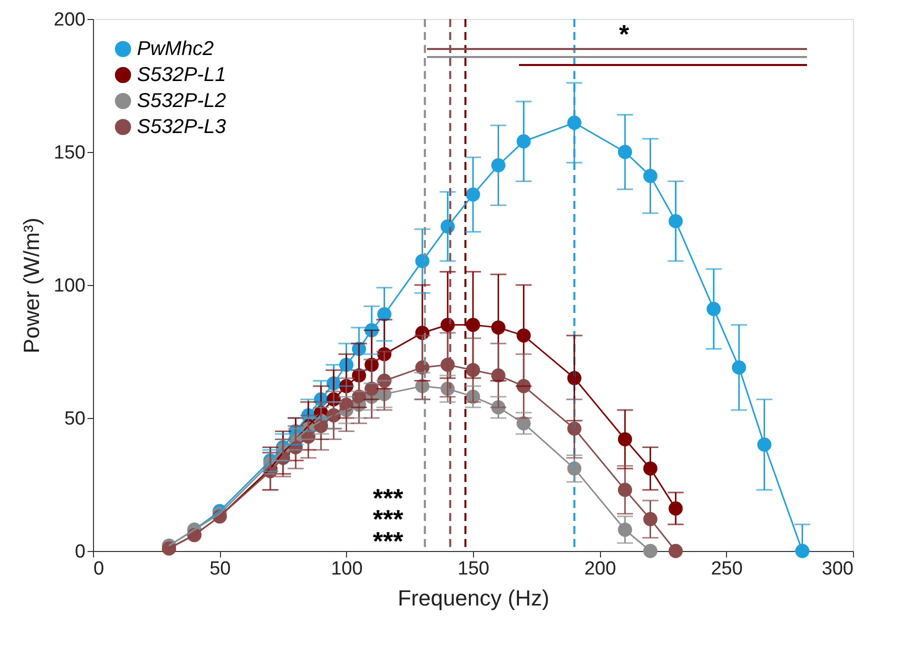 Image resolution: width=924 pixels, height=653 pixels. Describe the element at coordinates (31, 286) in the screenshot. I see `y-axis-title: Power (W/m³)` at that location.